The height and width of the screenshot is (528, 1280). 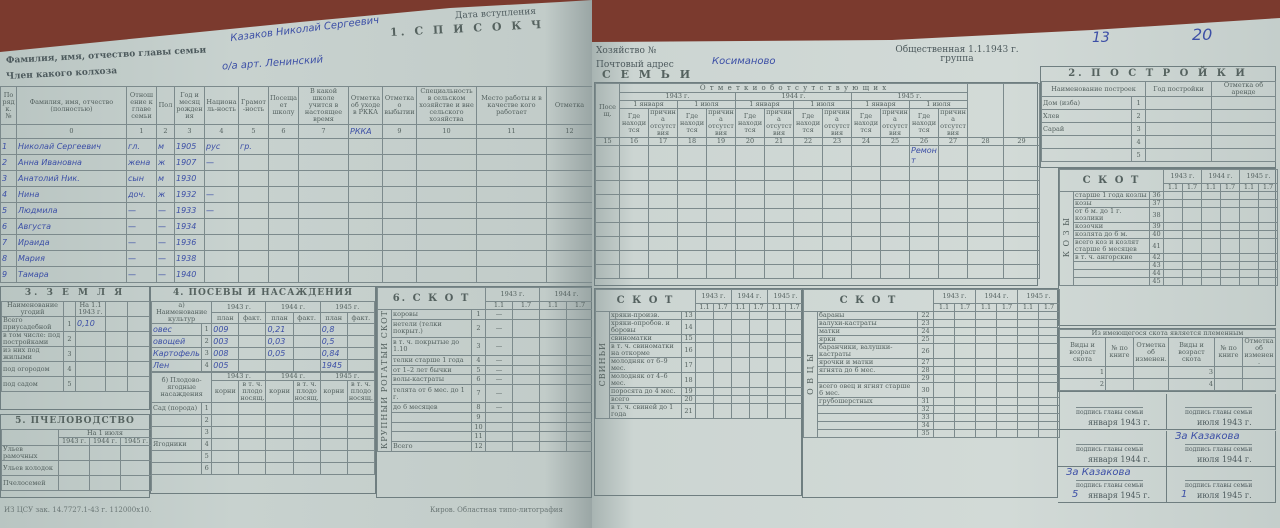 What do you see at coordinates (688, 365) in the screenshot?
I see `row-number: 17` at bounding box center [688, 365].